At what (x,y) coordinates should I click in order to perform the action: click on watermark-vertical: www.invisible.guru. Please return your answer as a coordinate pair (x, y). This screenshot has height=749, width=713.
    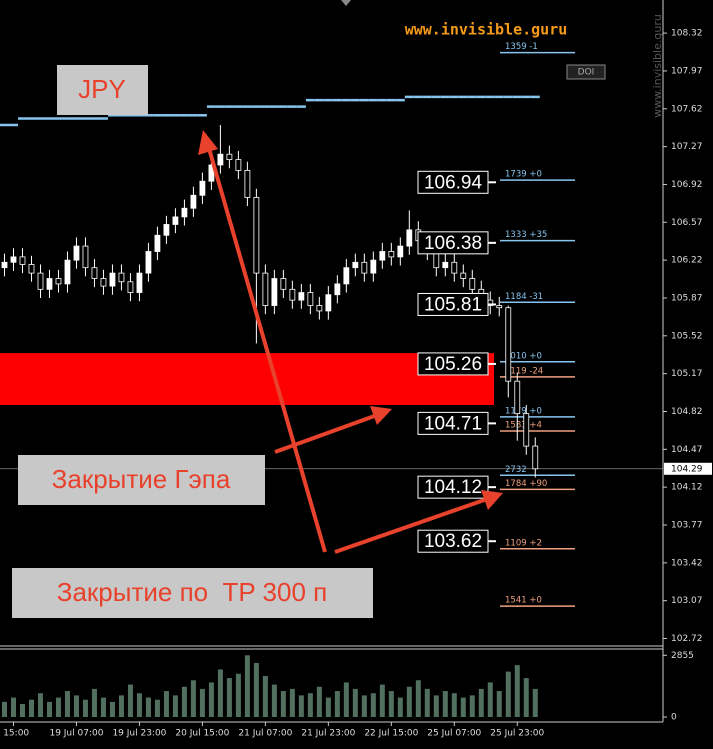
    Looking at the image, I should click on (657, 66).